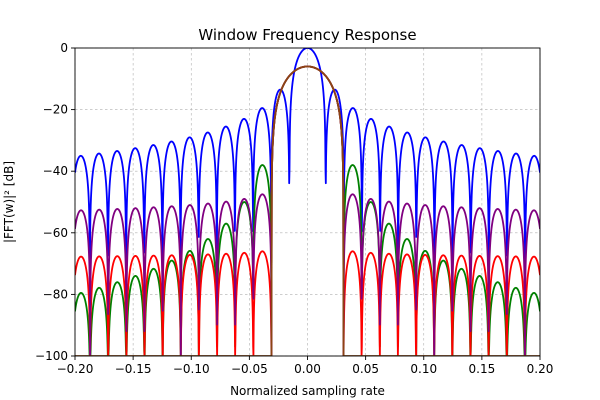  What do you see at coordinates (133, 369) in the screenshot?
I see `x-tick-label: −0.15` at bounding box center [133, 369].